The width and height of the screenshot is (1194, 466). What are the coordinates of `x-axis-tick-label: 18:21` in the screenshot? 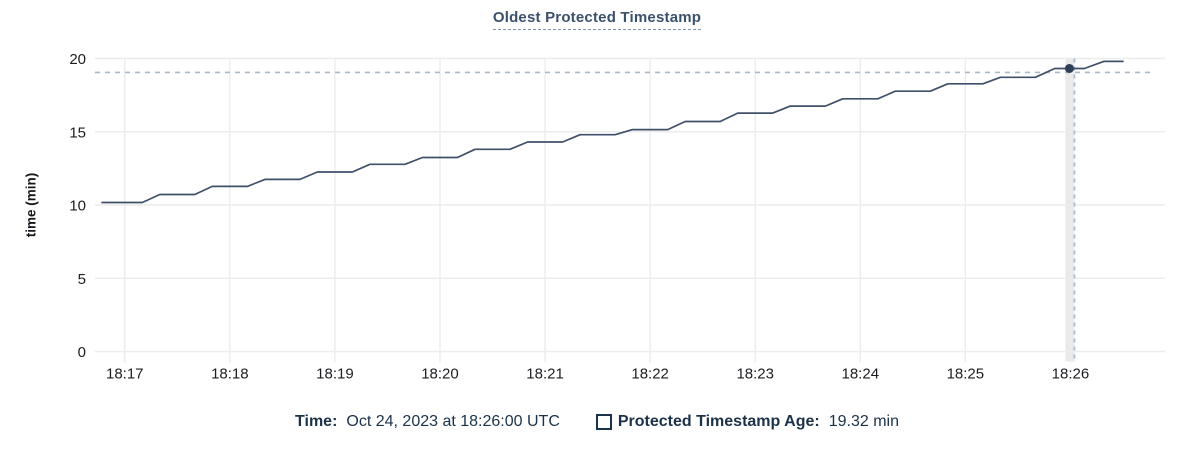 It's located at (545, 374).